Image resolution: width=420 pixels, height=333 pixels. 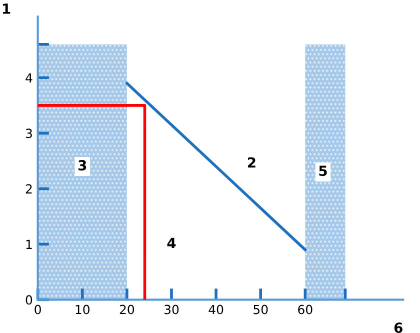 What do you see at coordinates (305, 309) in the screenshot?
I see `x-tick-label: 60` at bounding box center [305, 309].